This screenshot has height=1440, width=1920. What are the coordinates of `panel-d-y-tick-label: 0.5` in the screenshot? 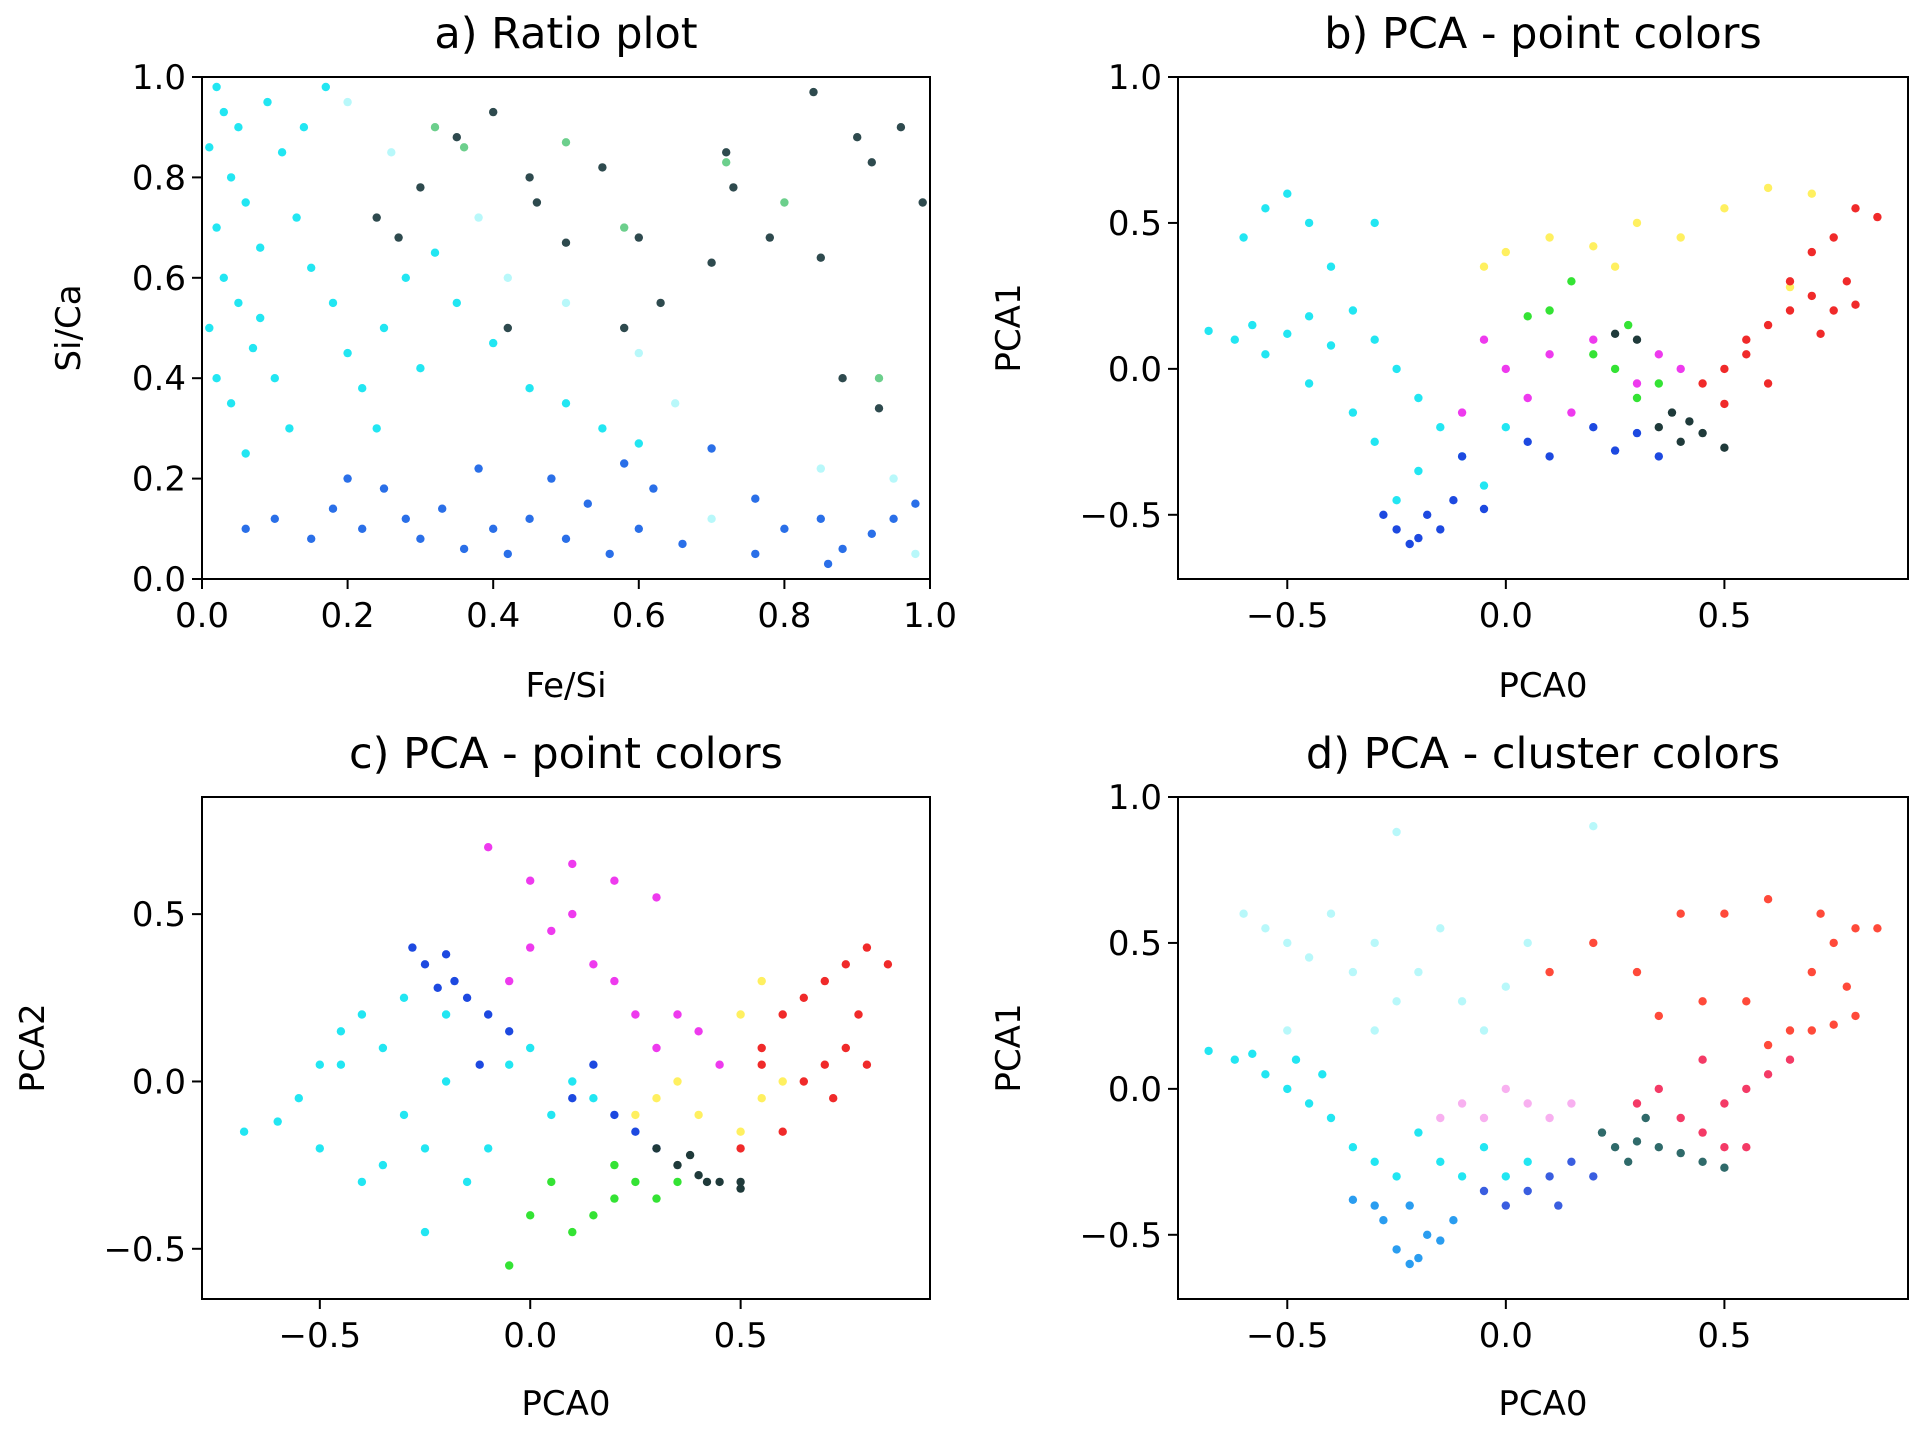 It's located at (1135, 944).